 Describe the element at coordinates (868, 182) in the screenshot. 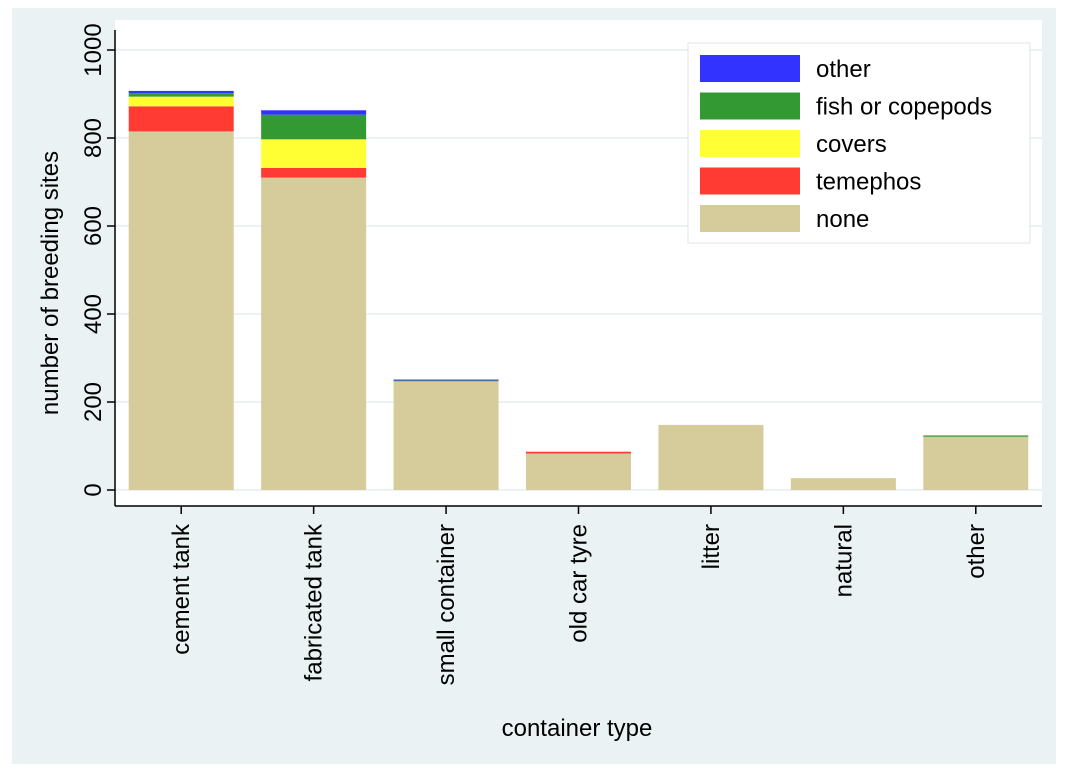

I see `legend-label: temephos` at that location.